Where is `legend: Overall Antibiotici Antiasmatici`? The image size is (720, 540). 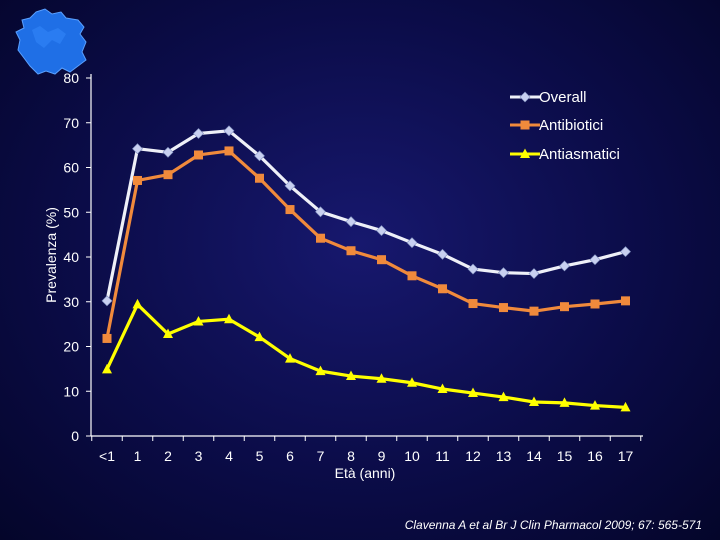 legend: Overall Antibiotici Antiasmatici is located at coordinates (565, 126).